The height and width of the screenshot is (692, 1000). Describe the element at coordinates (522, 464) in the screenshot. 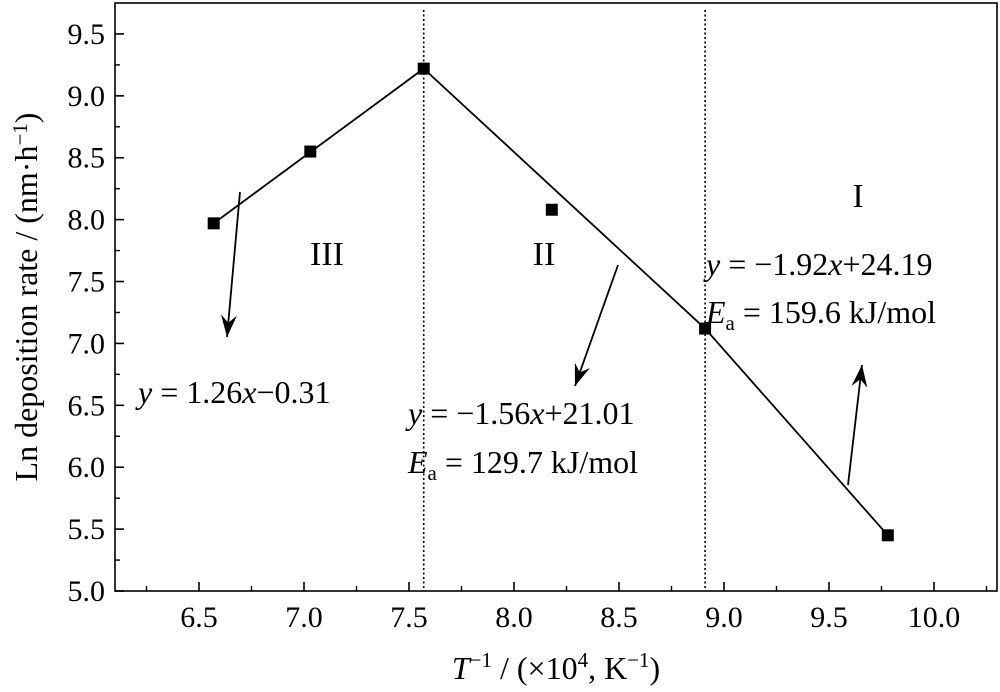

I see `activation-energy-ii: Ea = 129.7 kJ/mol` at that location.